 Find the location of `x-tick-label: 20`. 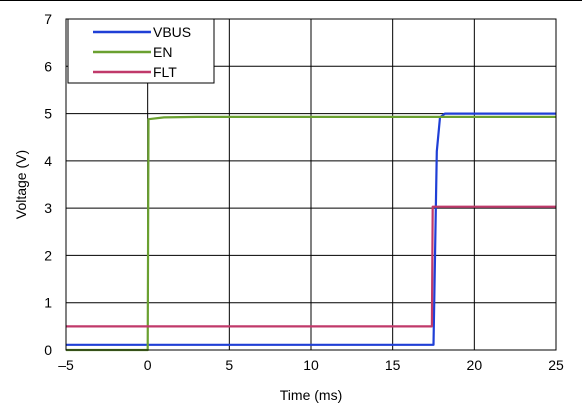

x-tick-label: 20 is located at coordinates (475, 365).